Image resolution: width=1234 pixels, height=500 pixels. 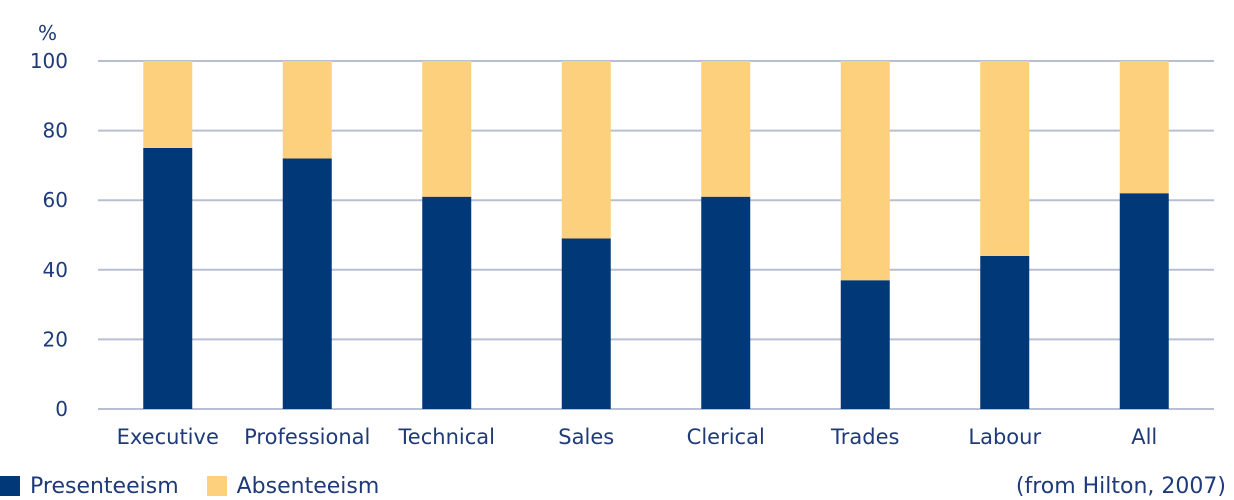 I want to click on bar-presenteeism-all, so click(x=1144, y=301).